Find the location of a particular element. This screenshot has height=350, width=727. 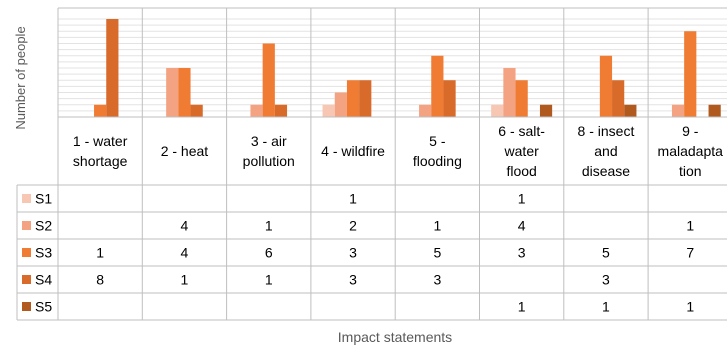

bar-s2-cat3 is located at coordinates (256, 110).